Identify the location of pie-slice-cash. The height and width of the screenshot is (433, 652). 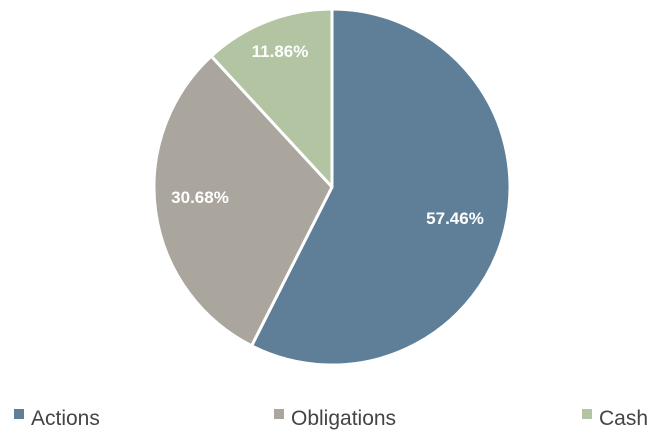
(271, 98).